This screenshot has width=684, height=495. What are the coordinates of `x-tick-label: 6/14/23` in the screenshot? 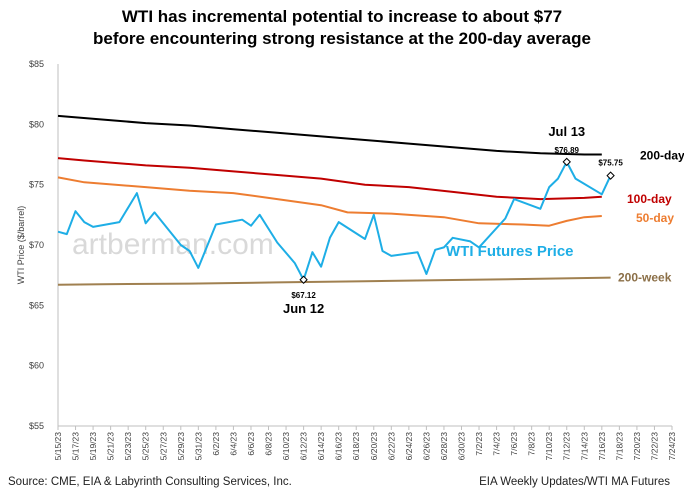 It's located at (321, 446).